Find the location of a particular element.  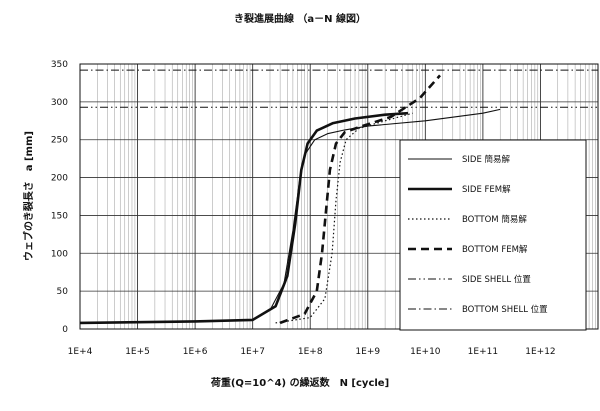

y-tick-label: 250 is located at coordinates (59, 141).